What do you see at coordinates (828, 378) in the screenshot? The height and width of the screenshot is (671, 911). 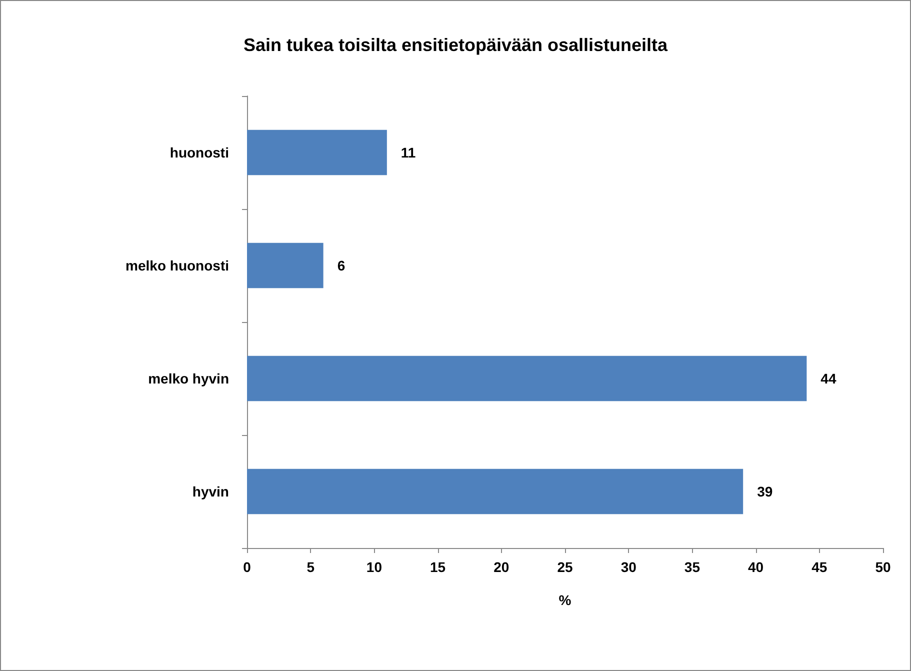 I see `data-label: 44` at bounding box center [828, 378].